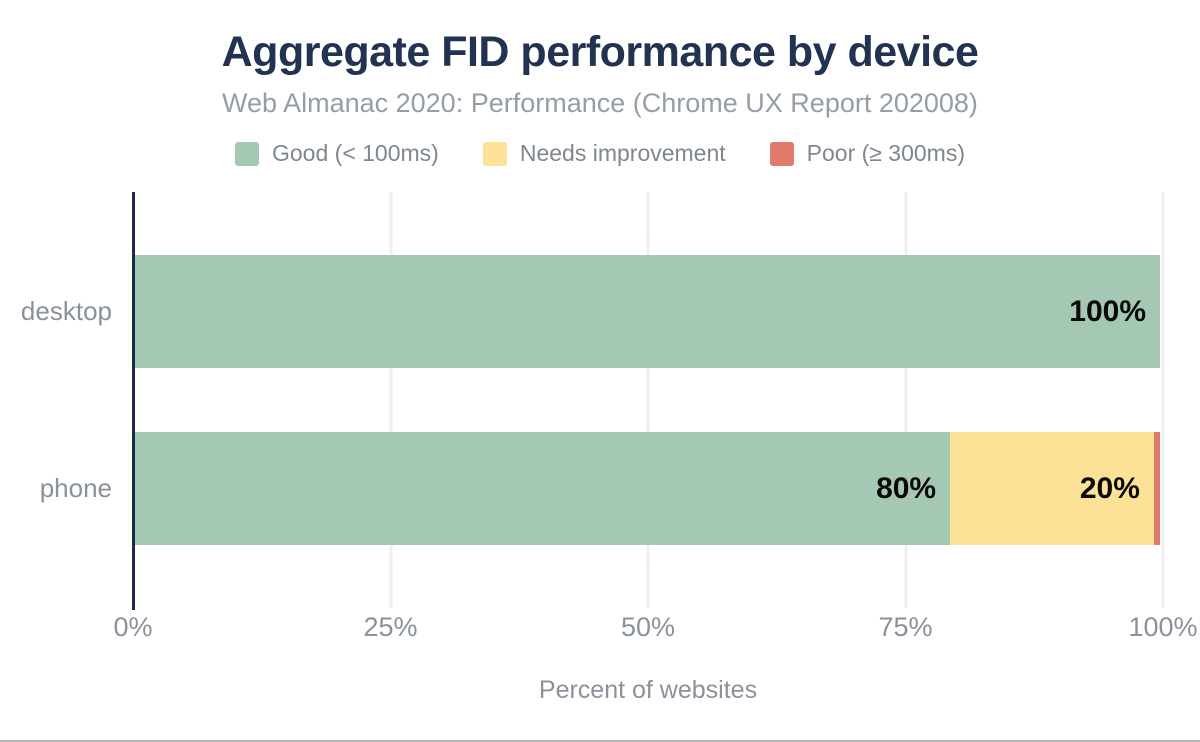 The image size is (1200, 742). I want to click on y-axis-line, so click(133, 401).